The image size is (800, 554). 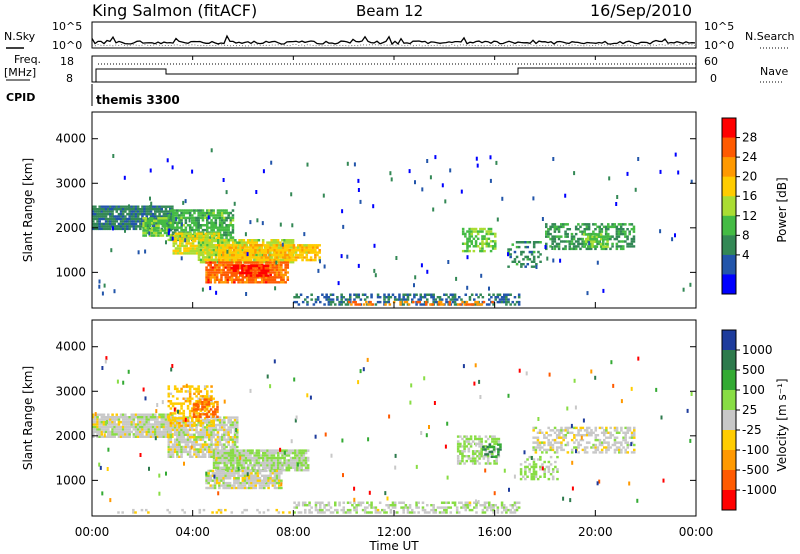 I want to click on freq-tick-high: 18, so click(x=67, y=61).